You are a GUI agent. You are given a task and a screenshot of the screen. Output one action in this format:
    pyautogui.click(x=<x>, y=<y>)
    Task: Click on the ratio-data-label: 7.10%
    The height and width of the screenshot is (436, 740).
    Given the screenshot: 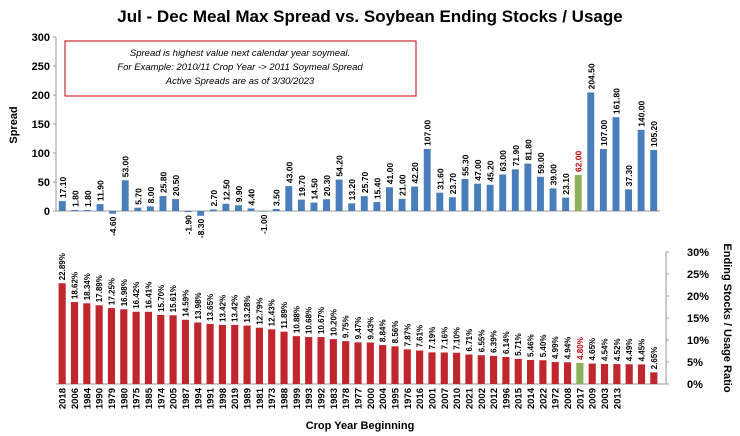 What is the action you would take?
    pyautogui.click(x=457, y=338)
    